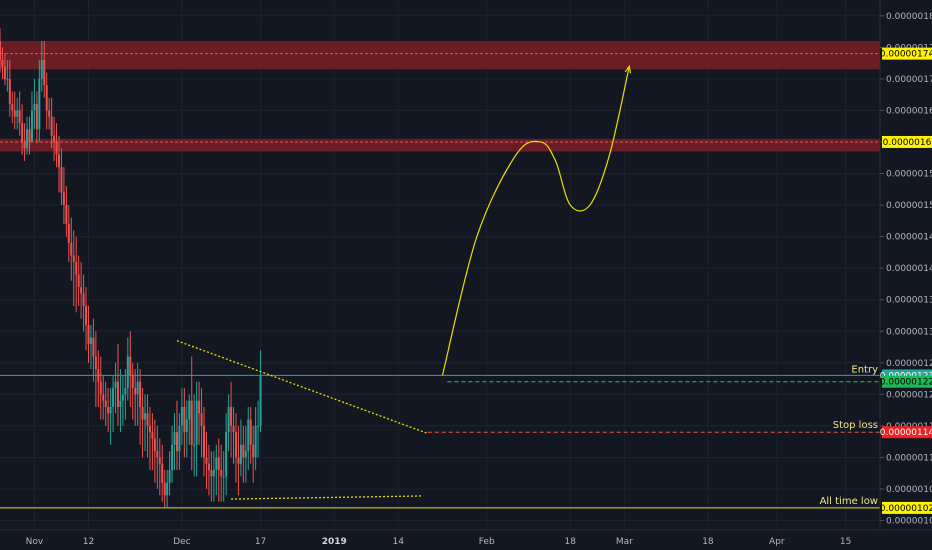 The height and width of the screenshot is (550, 932). I want to click on stop-loss-label: Stop loss, so click(855, 425).